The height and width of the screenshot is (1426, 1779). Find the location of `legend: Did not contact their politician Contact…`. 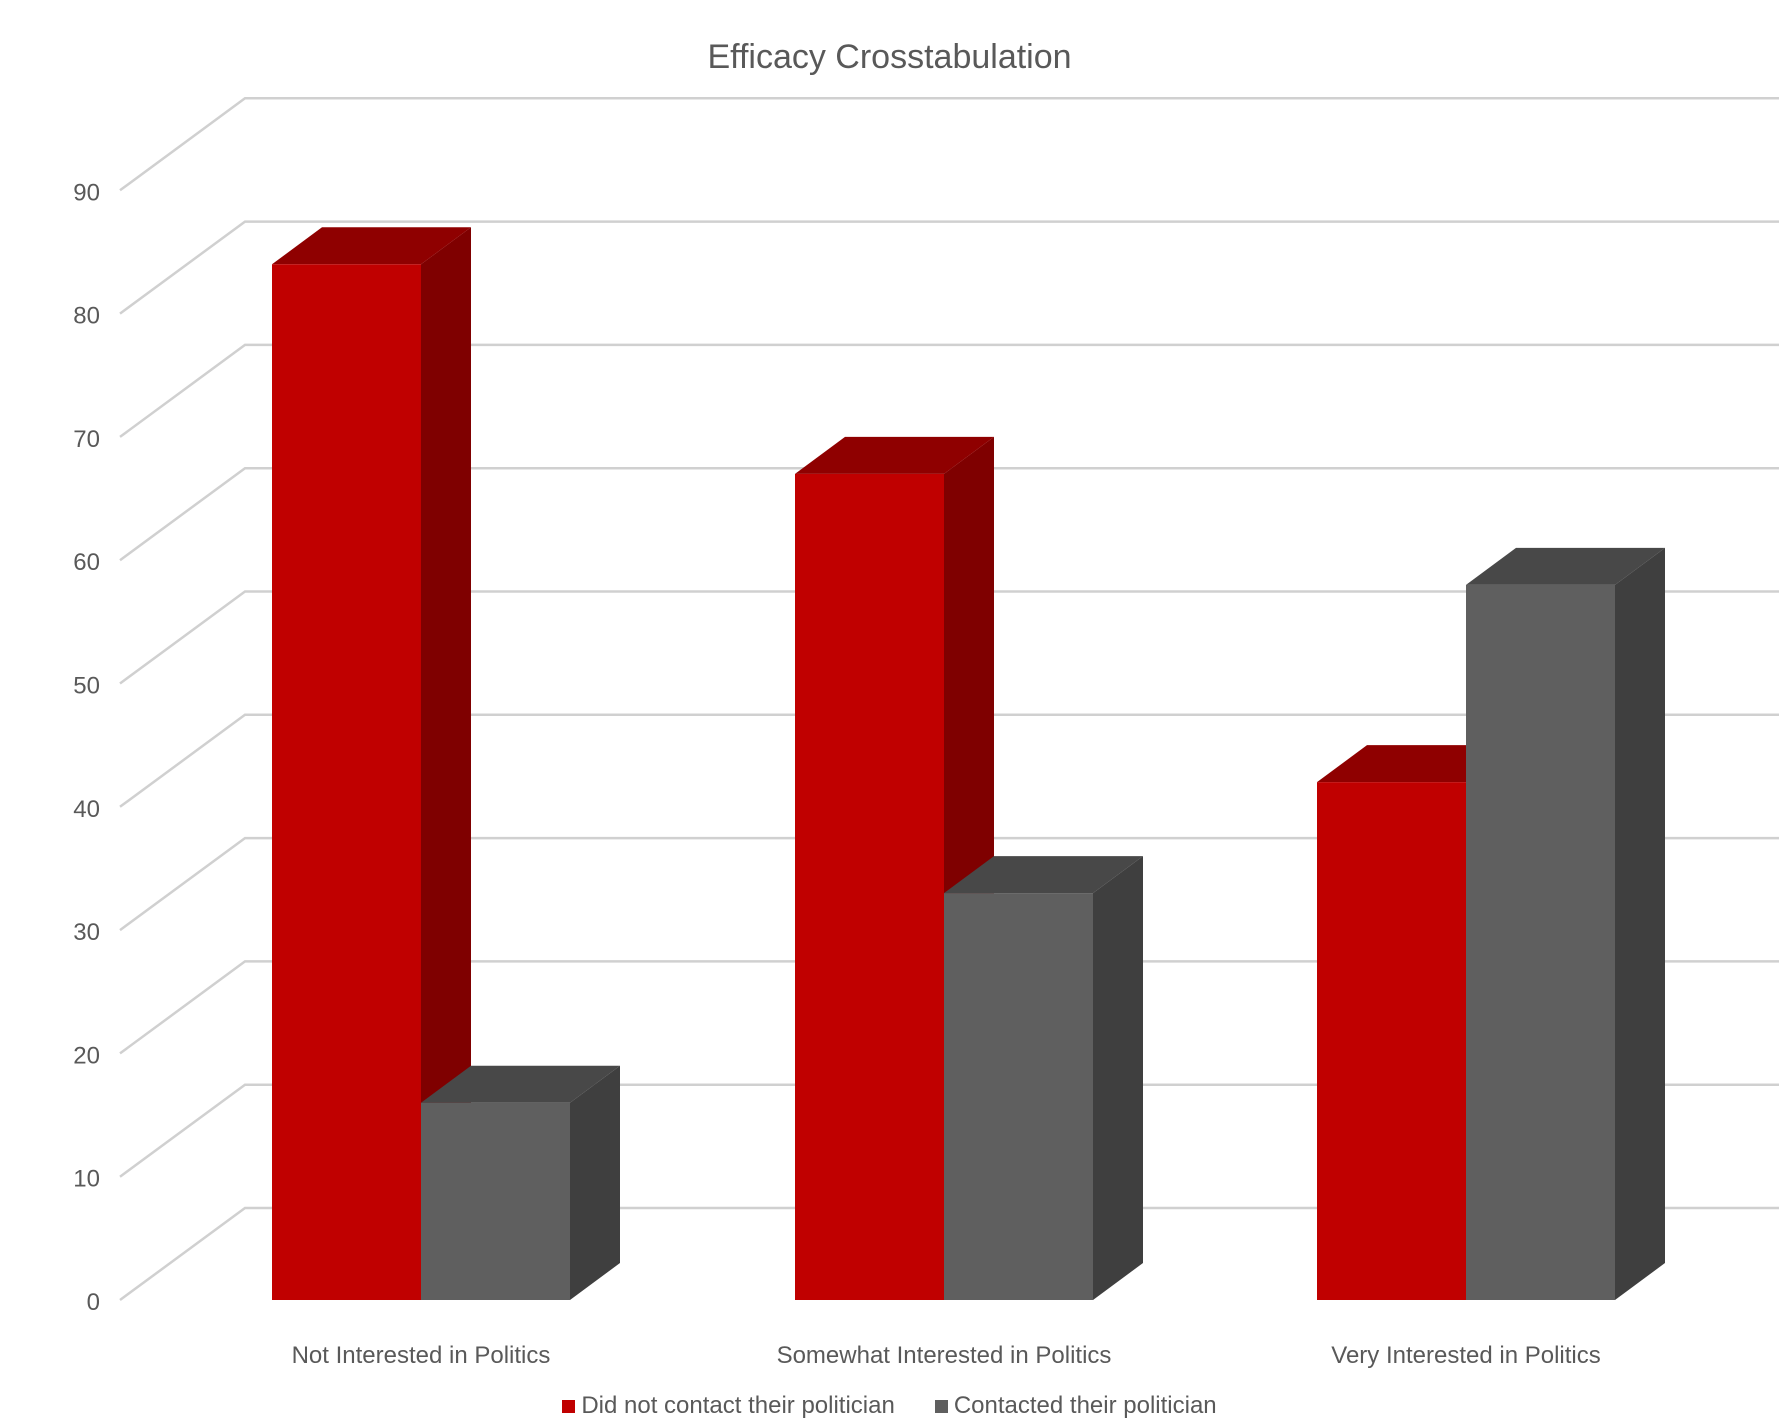

legend: Did not contact their politician Contact… is located at coordinates (889, 1406).